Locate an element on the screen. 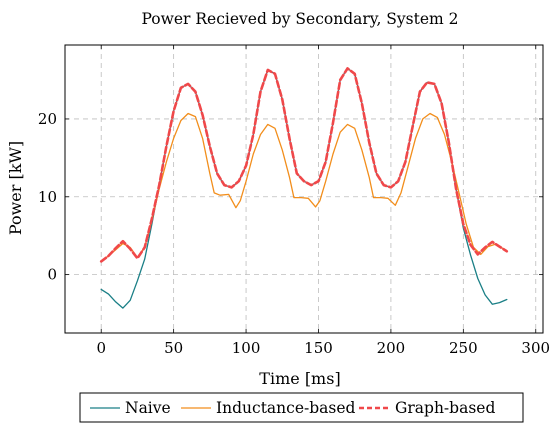  x-tick-label: 50 is located at coordinates (173, 348).